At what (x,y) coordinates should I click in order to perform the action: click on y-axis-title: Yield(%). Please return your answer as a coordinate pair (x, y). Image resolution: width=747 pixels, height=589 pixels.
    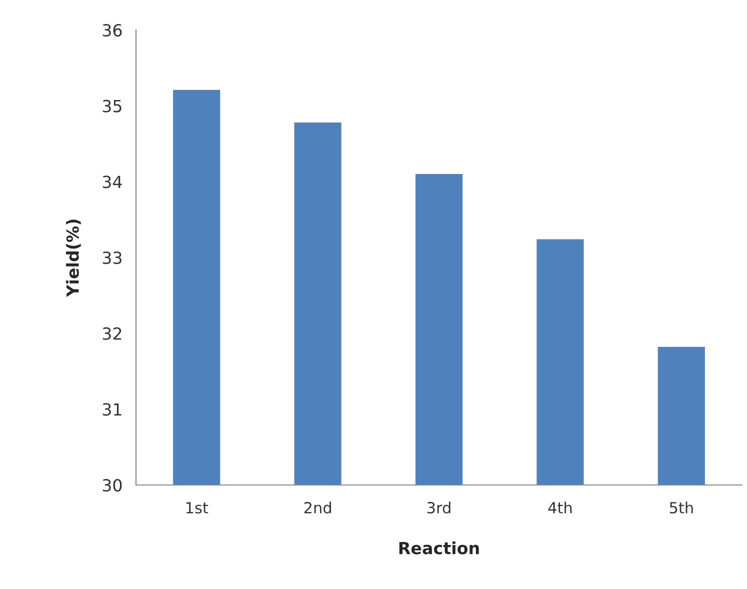
    Looking at the image, I should click on (73, 258).